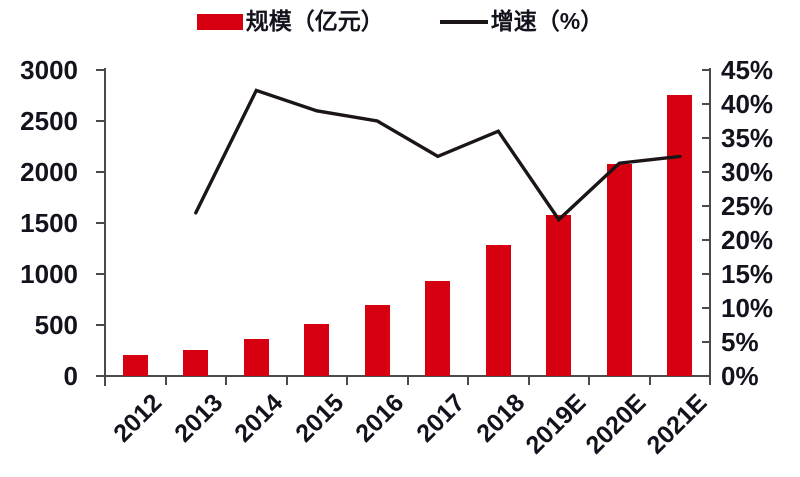 The image size is (800, 477). I want to click on data-bar-2021E, so click(680, 235).